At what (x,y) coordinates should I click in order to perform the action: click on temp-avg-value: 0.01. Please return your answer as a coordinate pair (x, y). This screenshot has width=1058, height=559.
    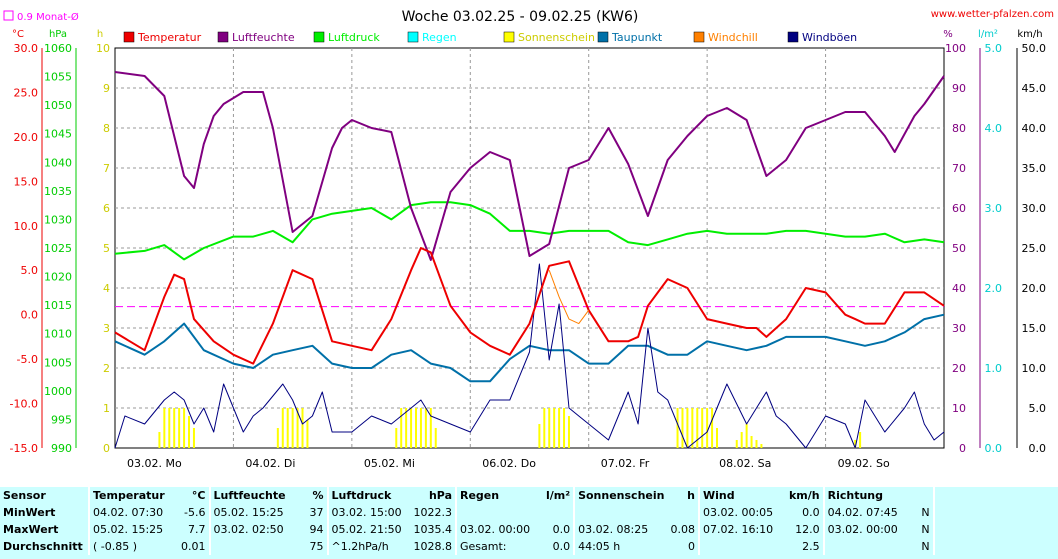
    Looking at the image, I should click on (193, 546).